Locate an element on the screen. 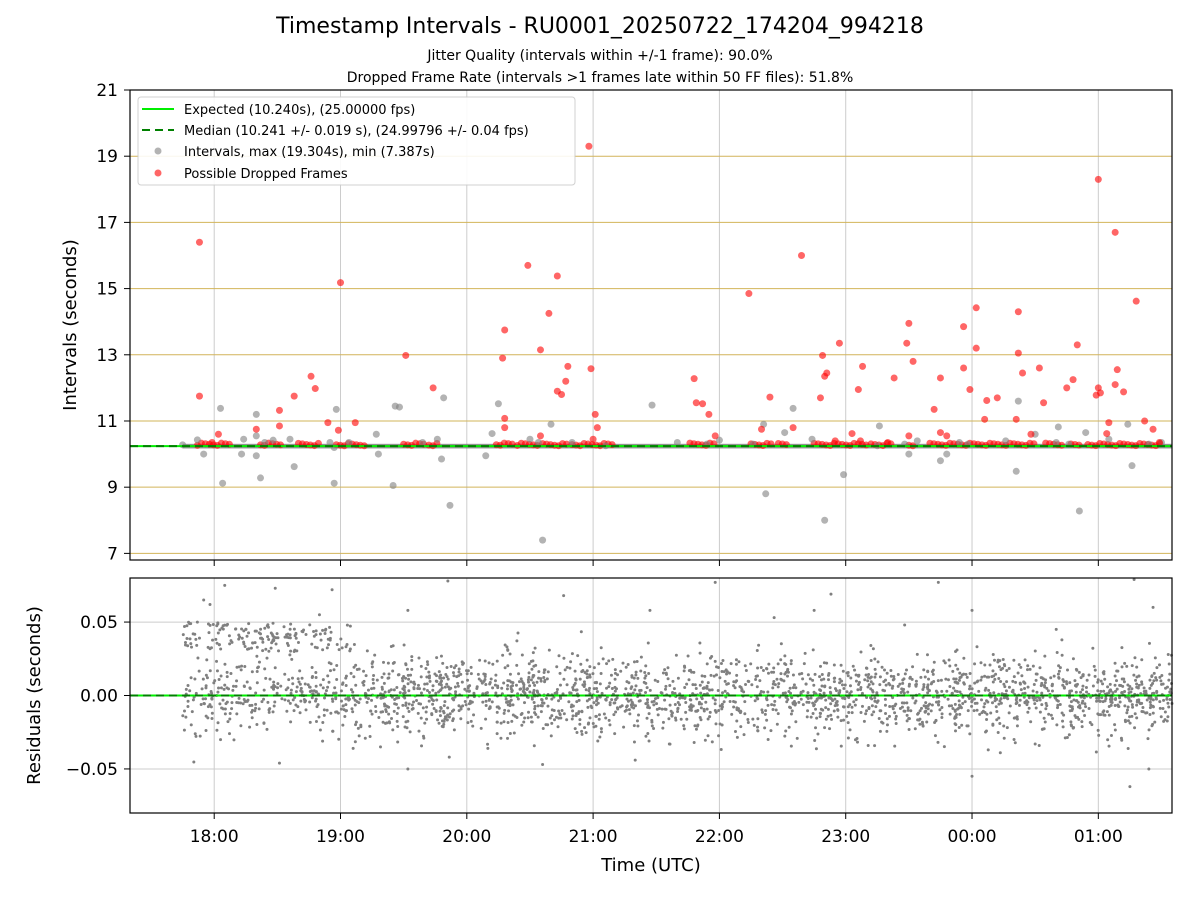 This screenshot has width=1200, height=900. intervals-y-tick-label: 13 is located at coordinates (107, 356).